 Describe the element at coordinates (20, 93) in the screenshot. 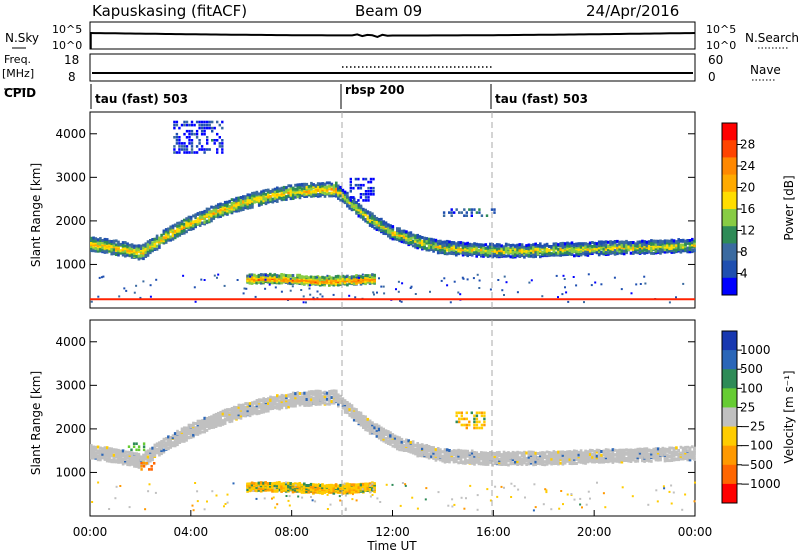

I see `cpid-label: CPID` at that location.